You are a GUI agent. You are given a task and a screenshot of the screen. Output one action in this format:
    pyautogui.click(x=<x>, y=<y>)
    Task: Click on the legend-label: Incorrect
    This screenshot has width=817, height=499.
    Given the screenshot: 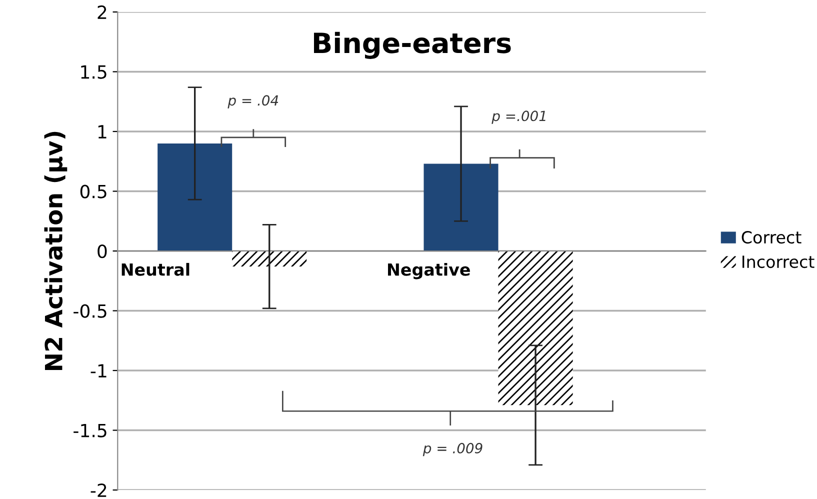 What is the action you would take?
    pyautogui.click(x=778, y=262)
    